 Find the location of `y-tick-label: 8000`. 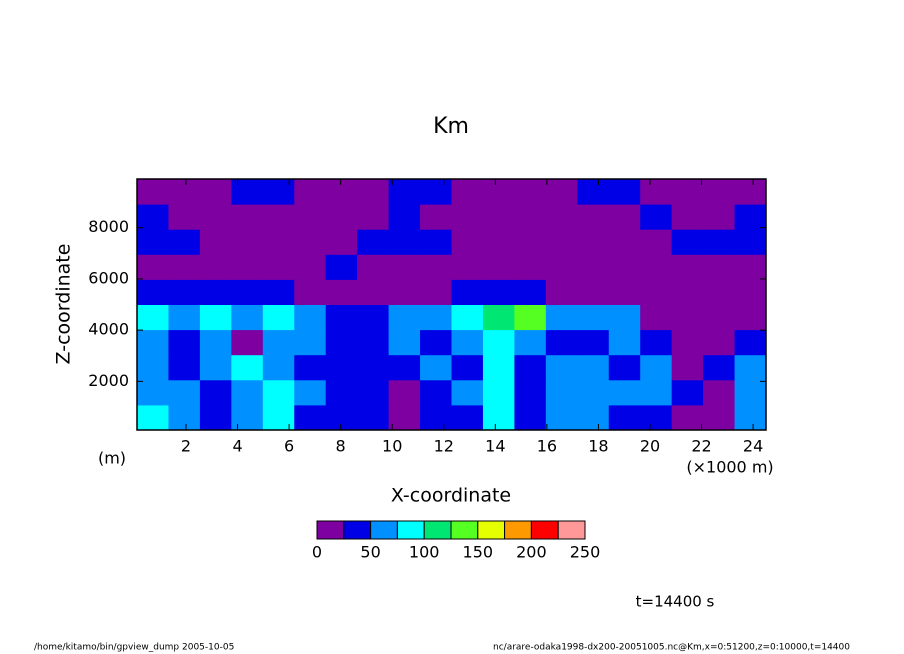

y-tick-label: 8000 is located at coordinates (108, 226).